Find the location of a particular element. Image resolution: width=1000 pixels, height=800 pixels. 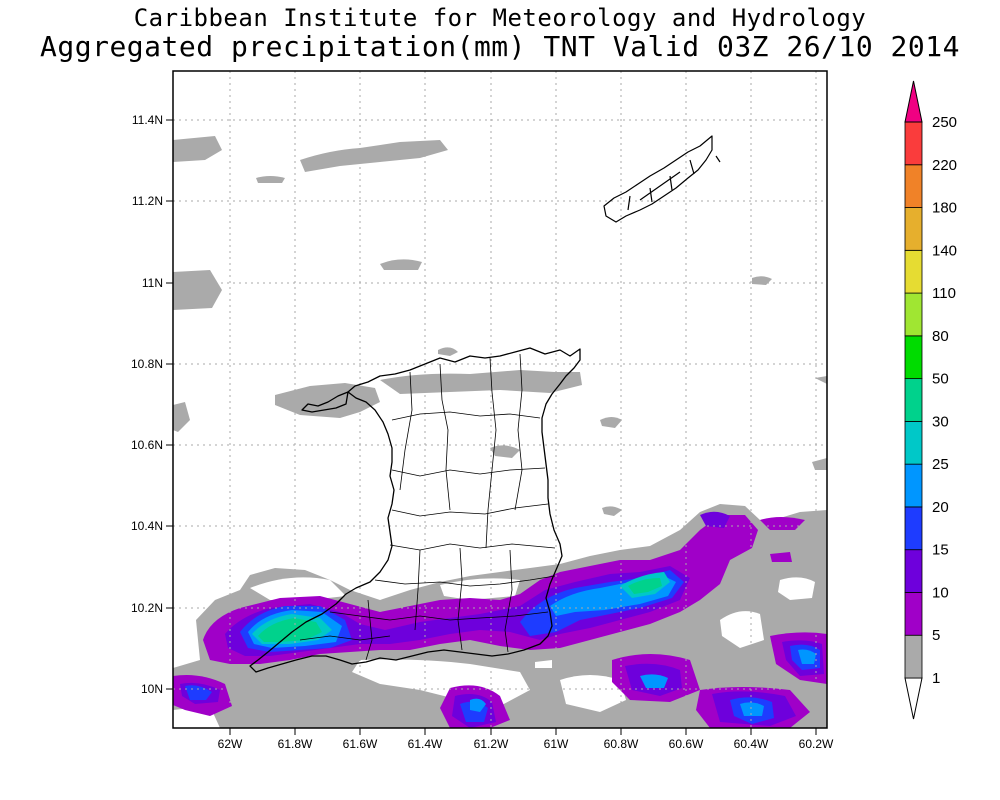

chaguaramas-peninsula is located at coordinates (325, 402).